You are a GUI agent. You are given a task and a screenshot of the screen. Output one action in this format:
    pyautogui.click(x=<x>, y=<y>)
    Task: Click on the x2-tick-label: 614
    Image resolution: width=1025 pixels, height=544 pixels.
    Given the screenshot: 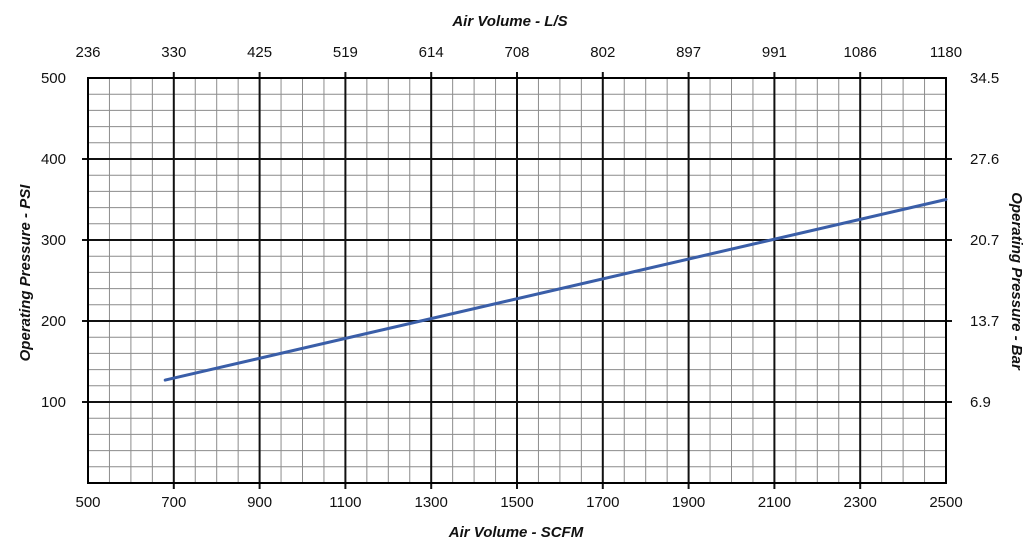 What is the action you would take?
    pyautogui.click(x=431, y=52)
    